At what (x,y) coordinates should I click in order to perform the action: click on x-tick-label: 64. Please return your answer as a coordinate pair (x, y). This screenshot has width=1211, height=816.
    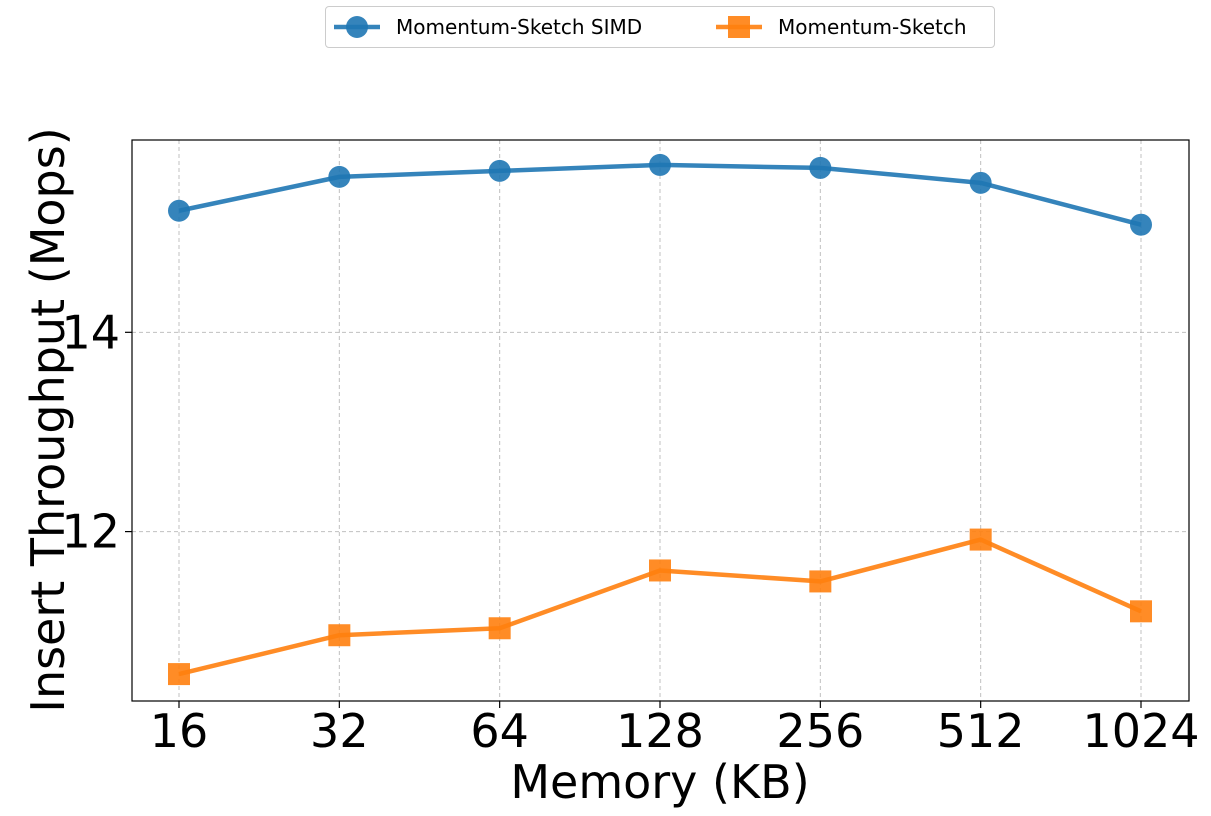
    Looking at the image, I should click on (499, 731).